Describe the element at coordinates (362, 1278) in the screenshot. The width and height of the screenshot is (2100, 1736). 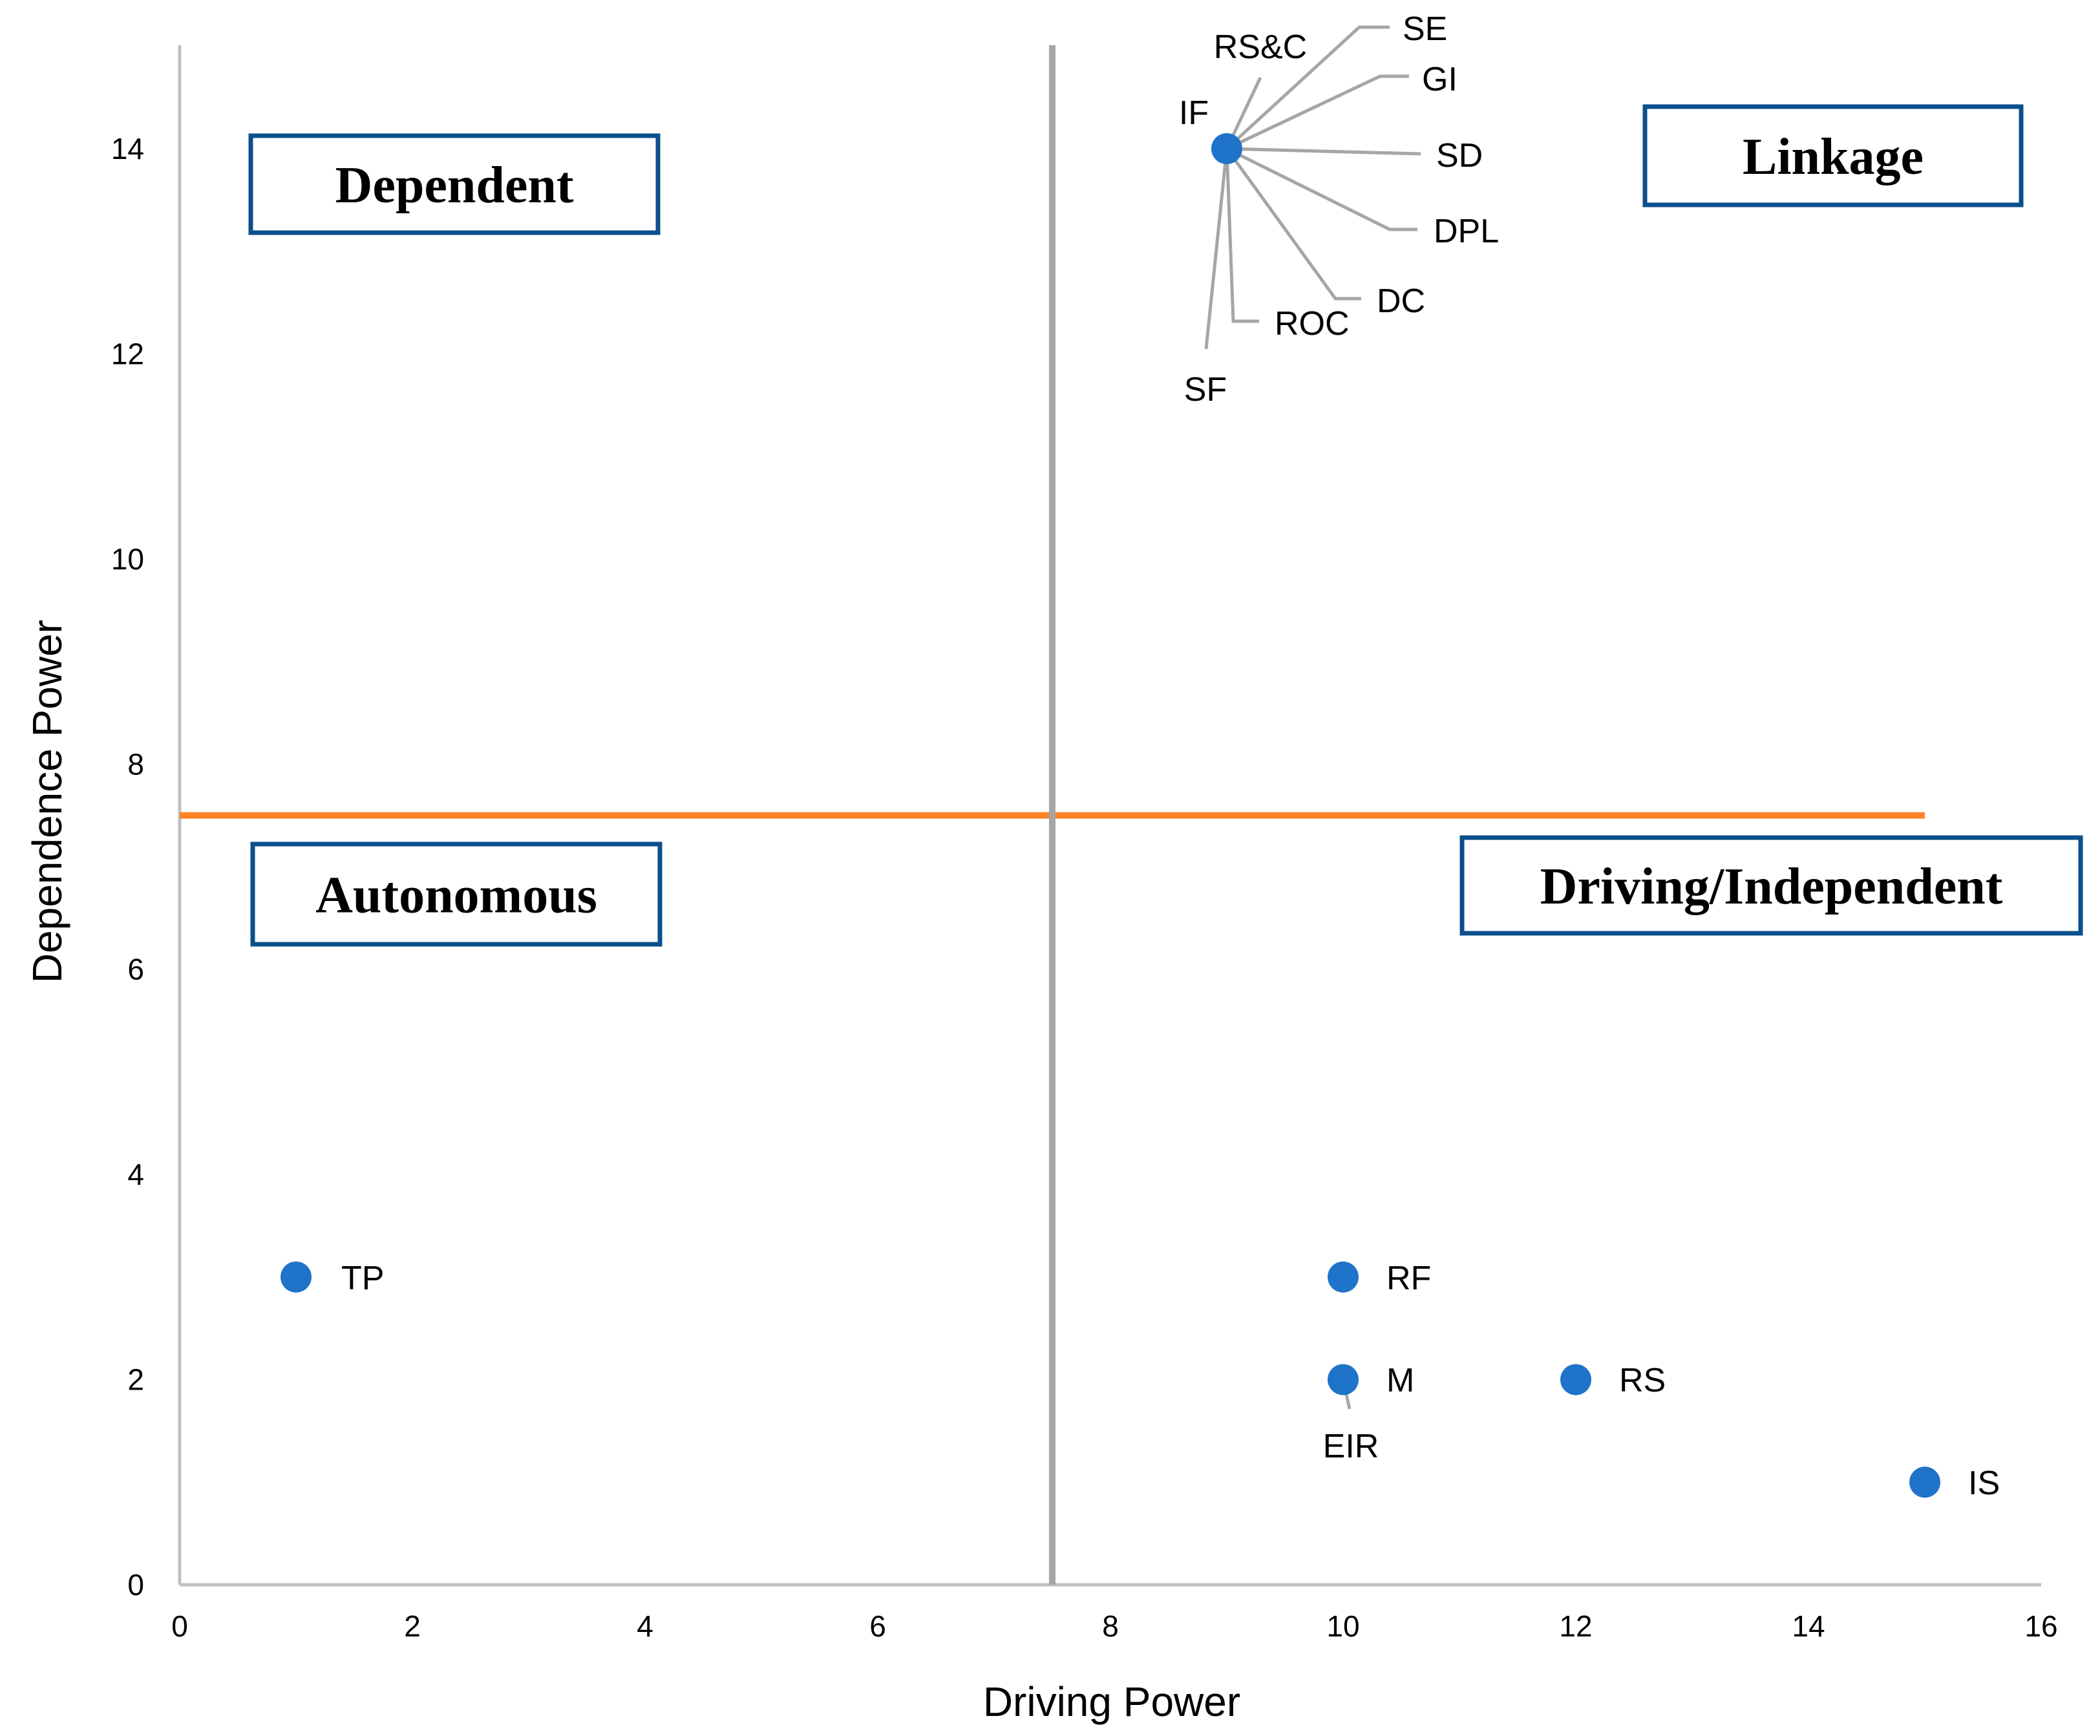
I see `point-label-tp: TP` at that location.